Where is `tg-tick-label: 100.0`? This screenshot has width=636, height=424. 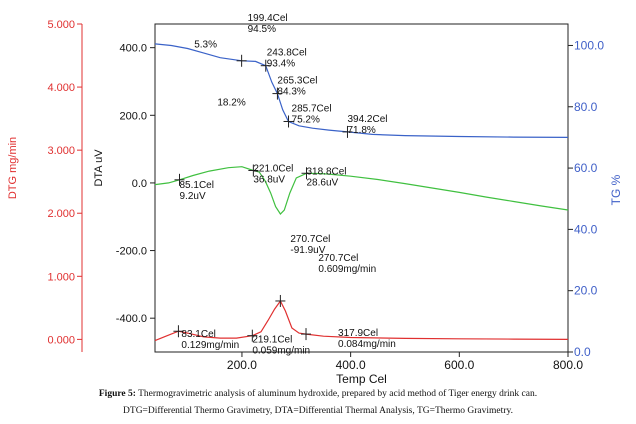
tg-tick-label: 100.0 is located at coordinates (589, 45).